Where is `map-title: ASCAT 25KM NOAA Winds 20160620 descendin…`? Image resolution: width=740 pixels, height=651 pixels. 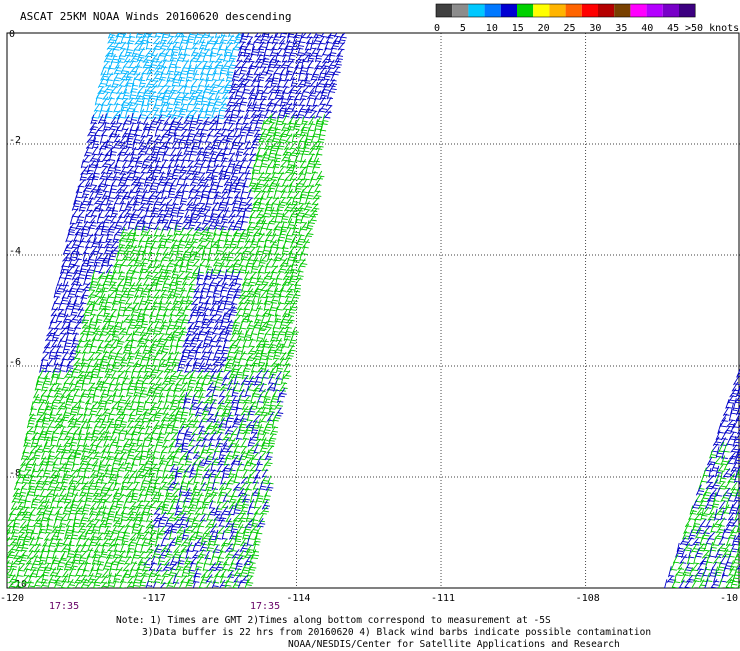
map-title: ASCAT 25KM NOAA Winds 20160620 descendin… is located at coordinates (156, 16).